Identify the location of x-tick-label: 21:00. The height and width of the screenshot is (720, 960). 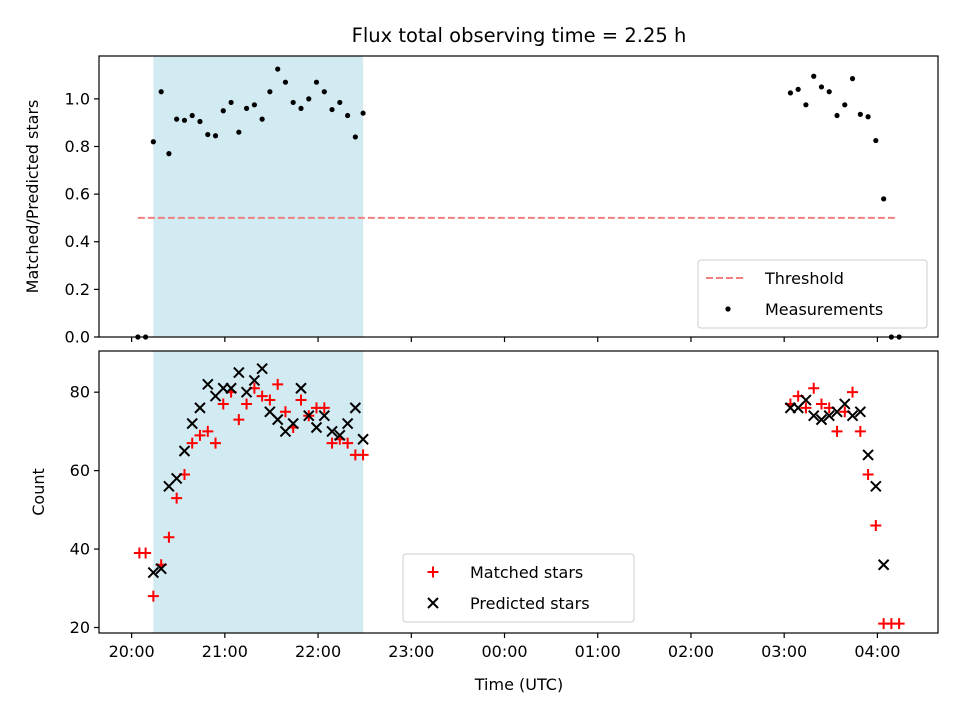
(225, 651).